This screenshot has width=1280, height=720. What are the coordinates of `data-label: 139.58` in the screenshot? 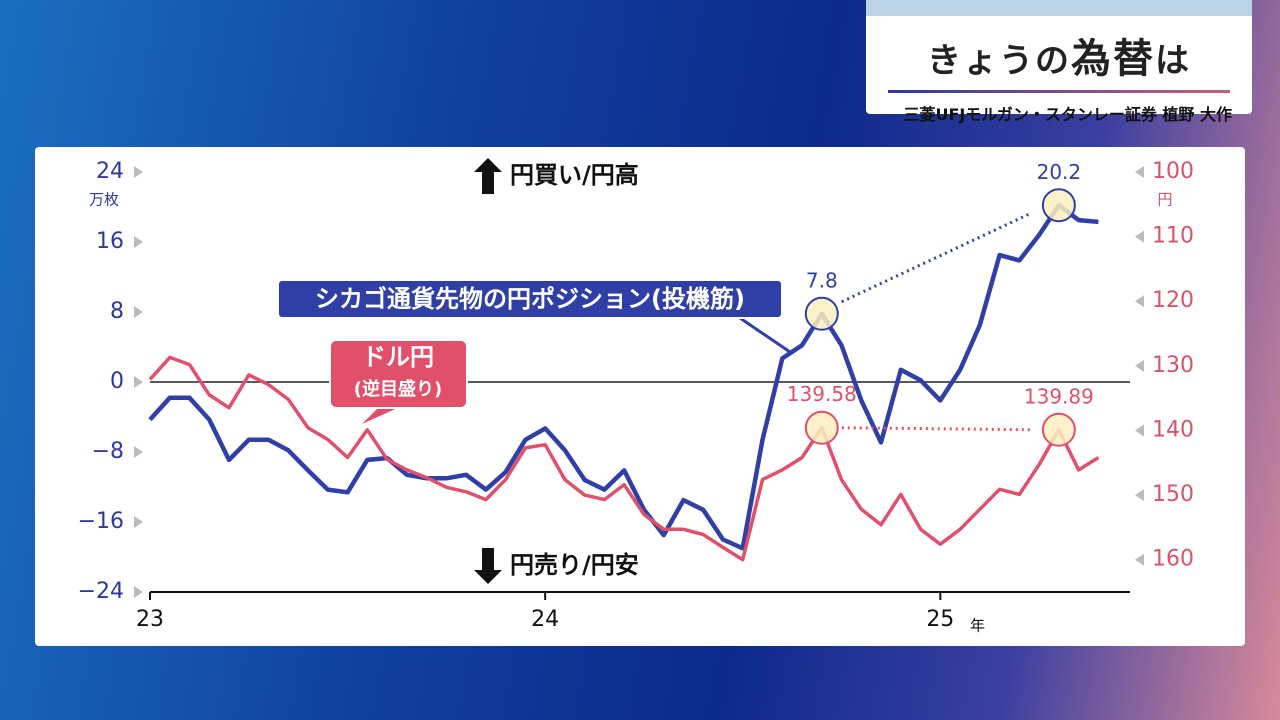 It's located at (822, 394).